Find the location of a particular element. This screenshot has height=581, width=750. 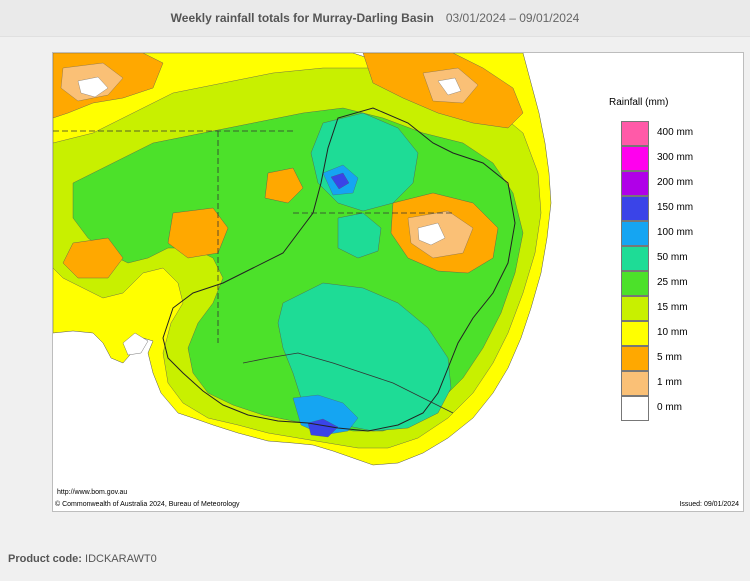

legend-label: 1 mm is located at coordinates (669, 382).